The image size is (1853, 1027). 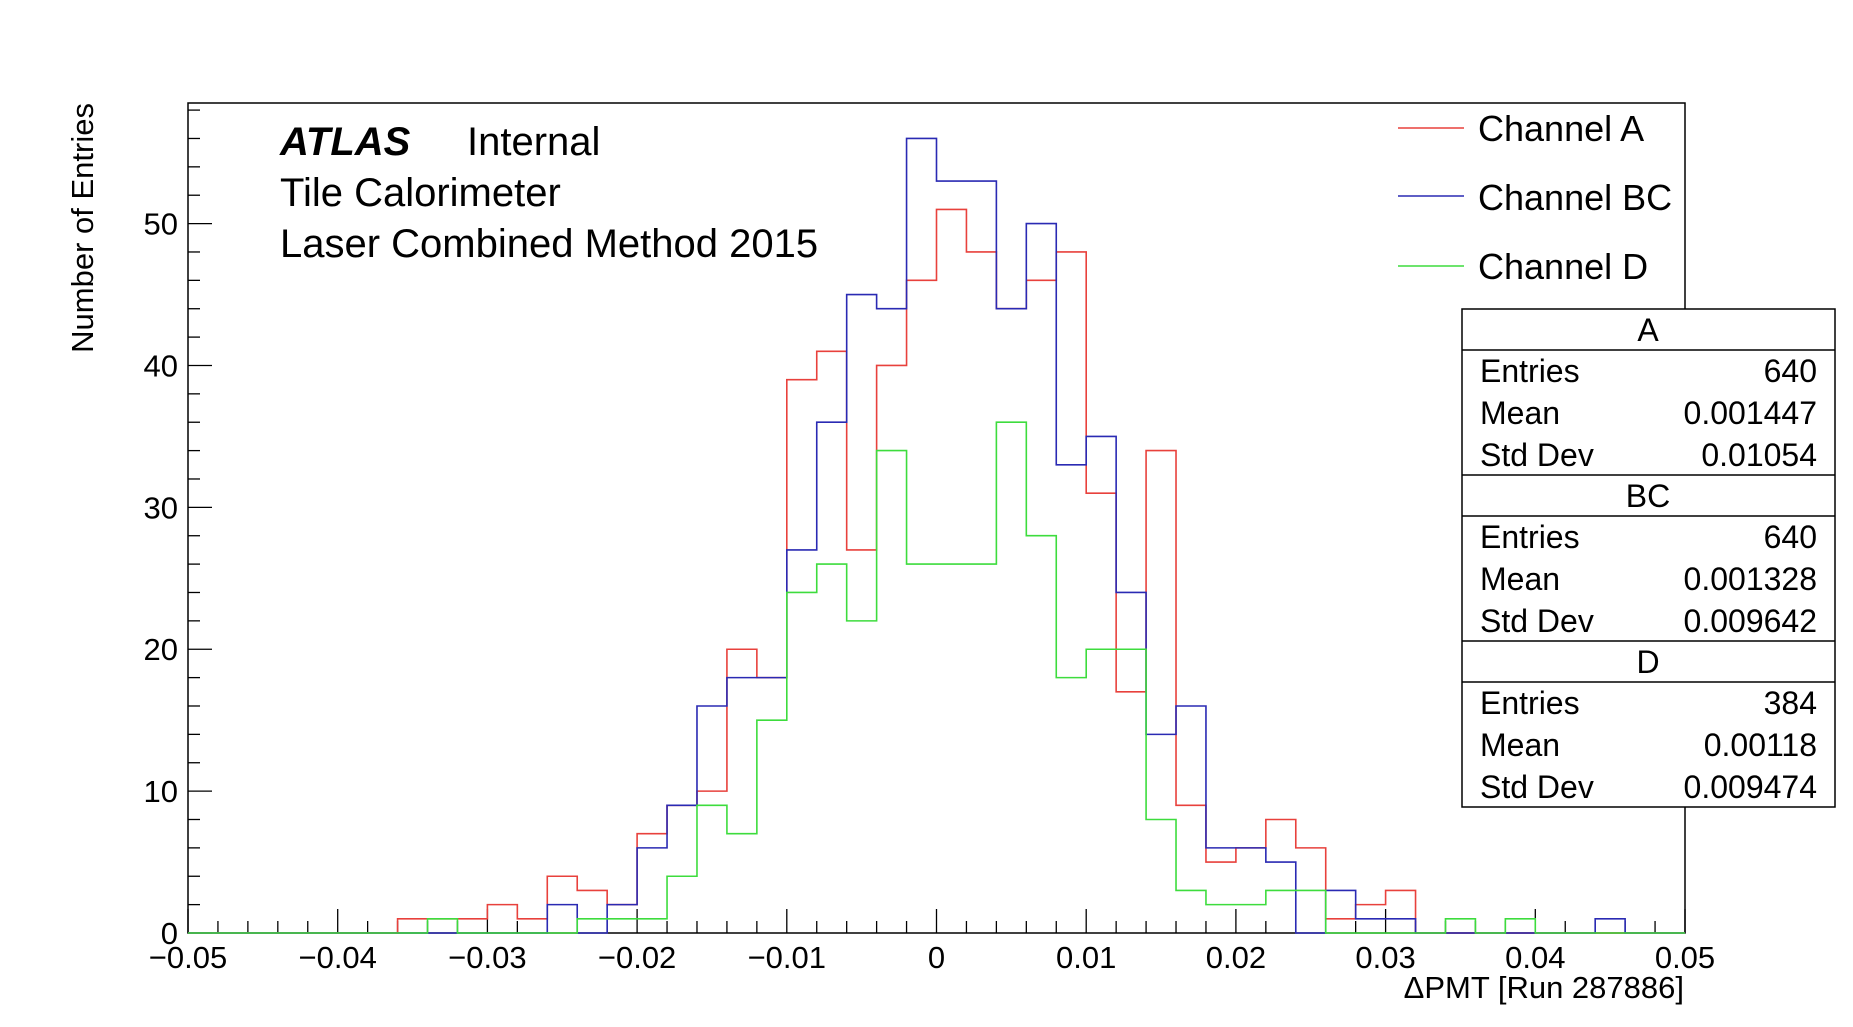 I want to click on atlas-label: ATLAS, so click(x=345, y=142).